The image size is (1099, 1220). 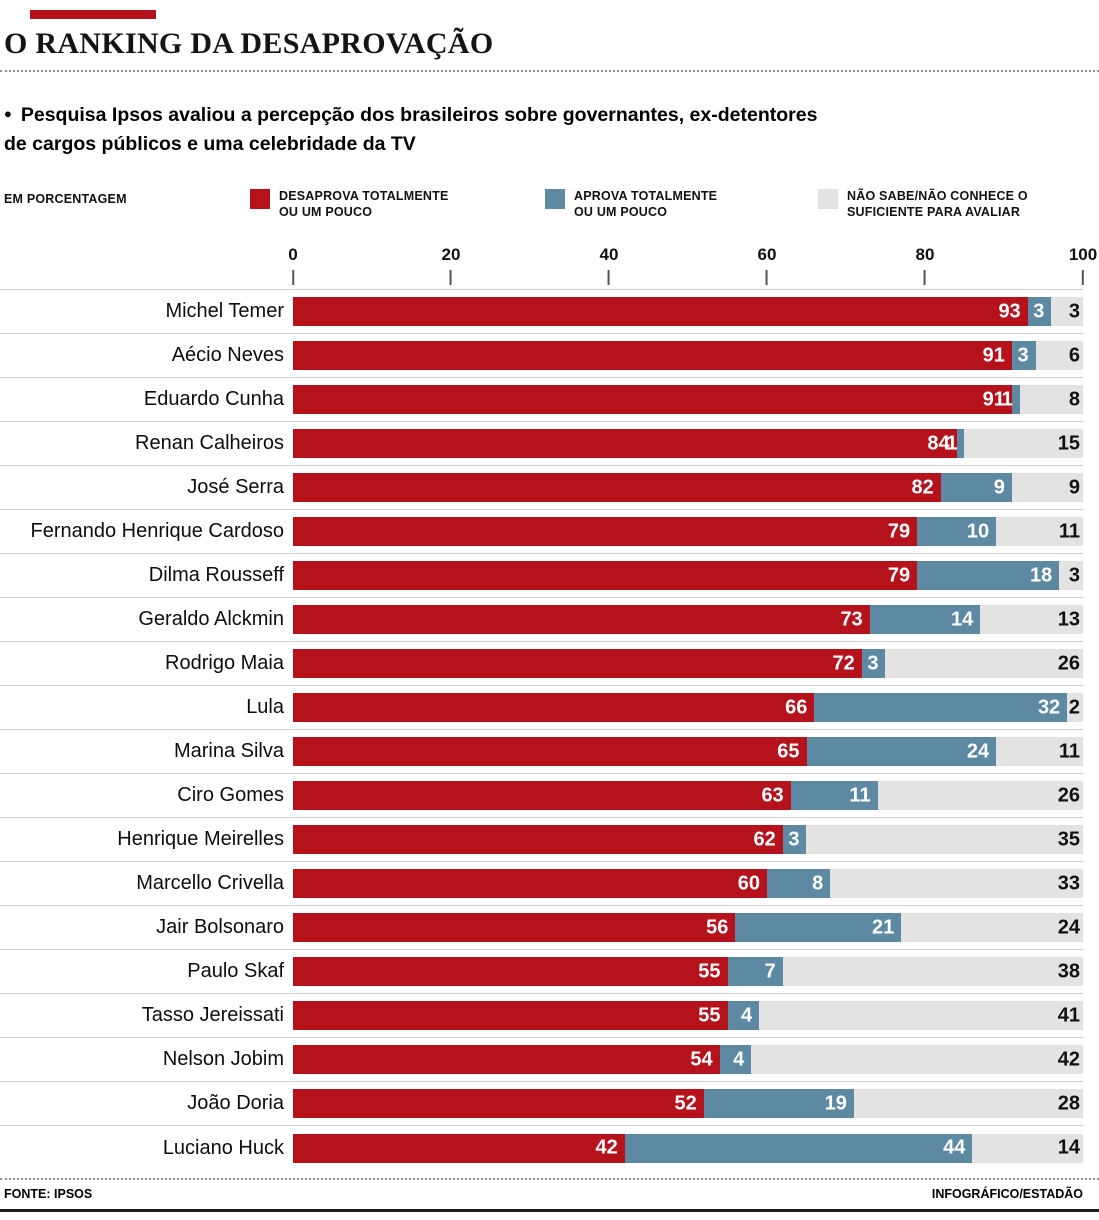 What do you see at coordinates (223, 1147) in the screenshot?
I see `row-label: Luciano Huck` at bounding box center [223, 1147].